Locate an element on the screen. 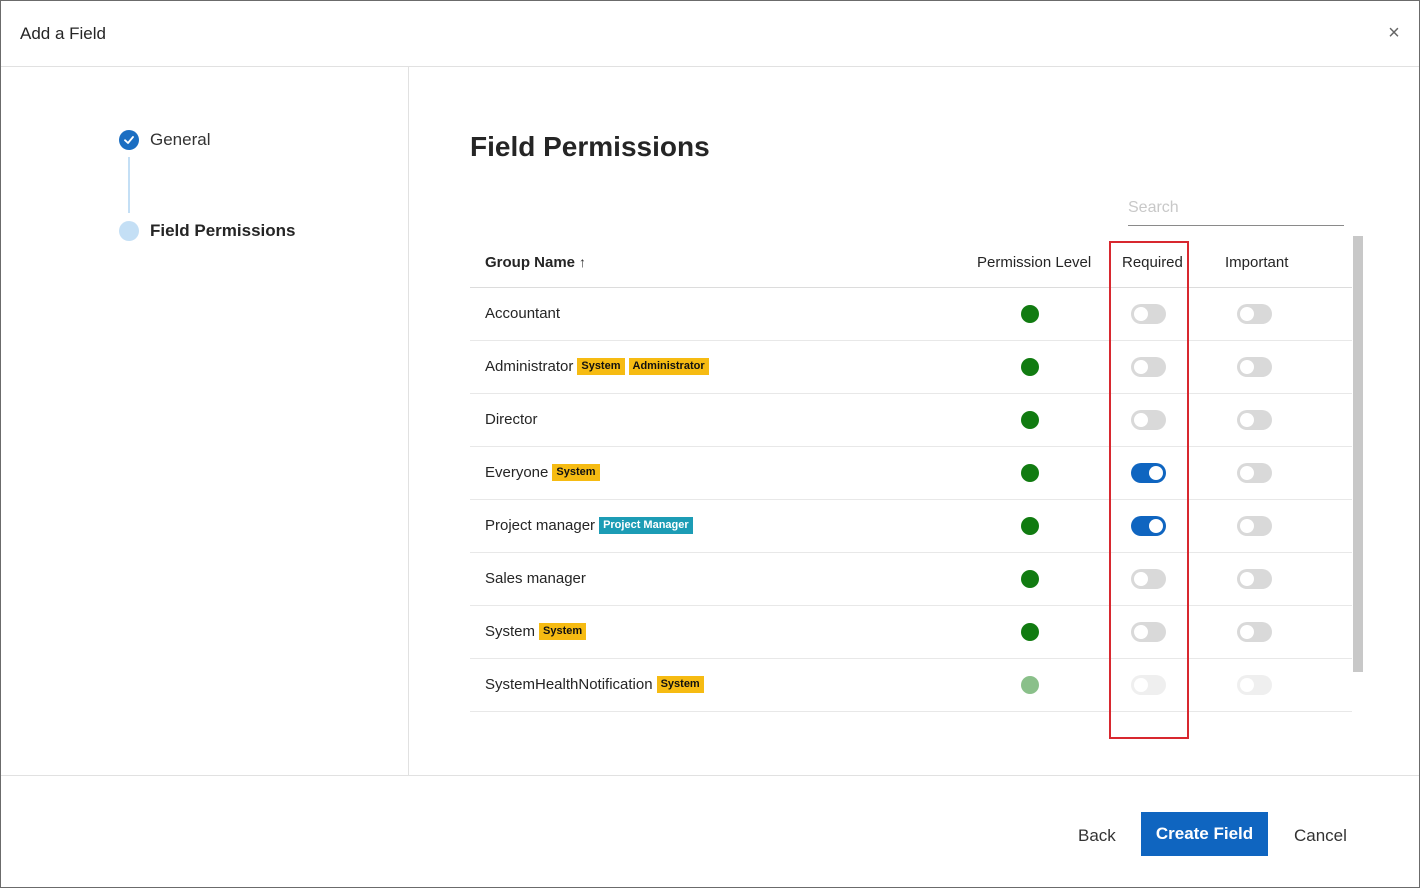  group-name-cell: Project manager Project Manager is located at coordinates (589, 525).